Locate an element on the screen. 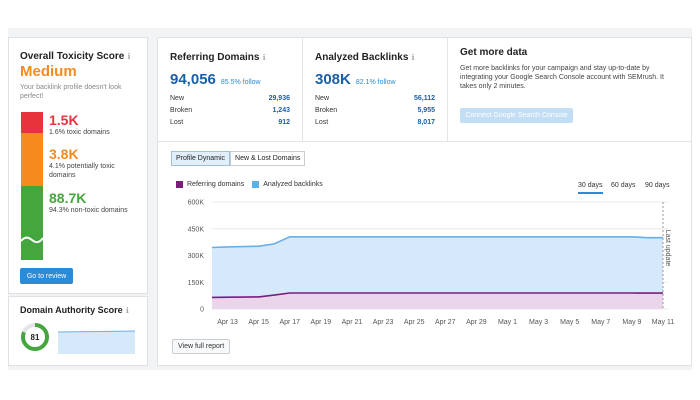 The image size is (700, 400). x-tick-label: Apr 27 is located at coordinates (445, 322).